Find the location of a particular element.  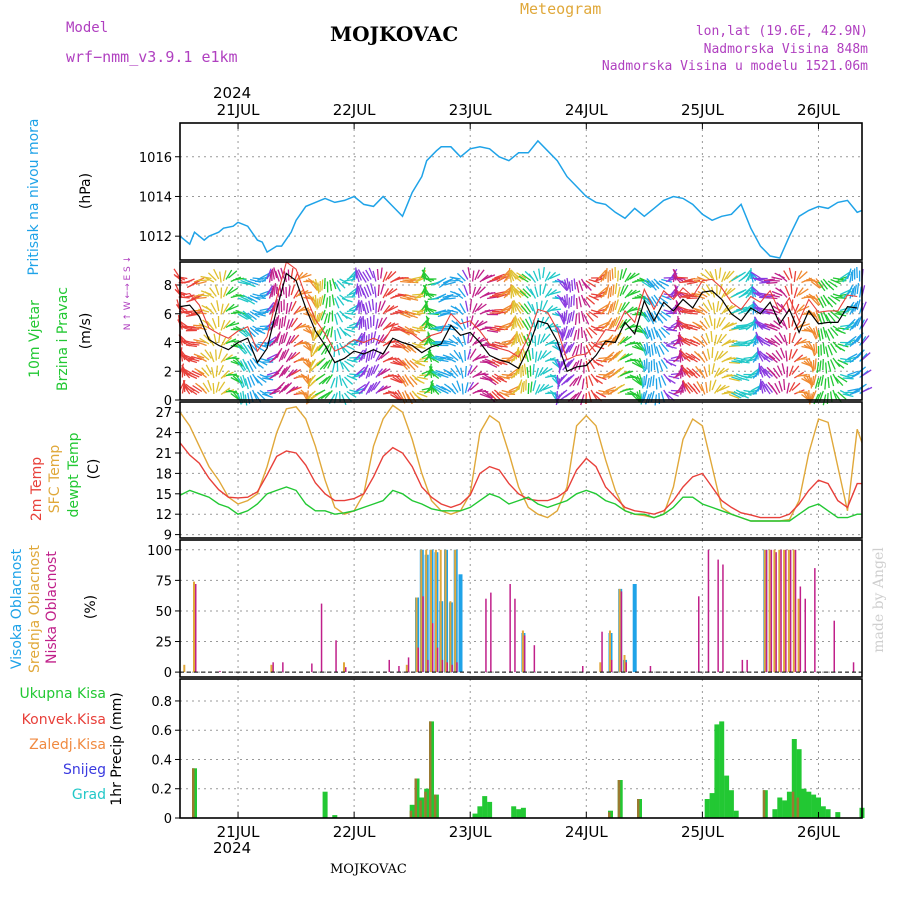

model-label: Model is located at coordinates (87, 28).